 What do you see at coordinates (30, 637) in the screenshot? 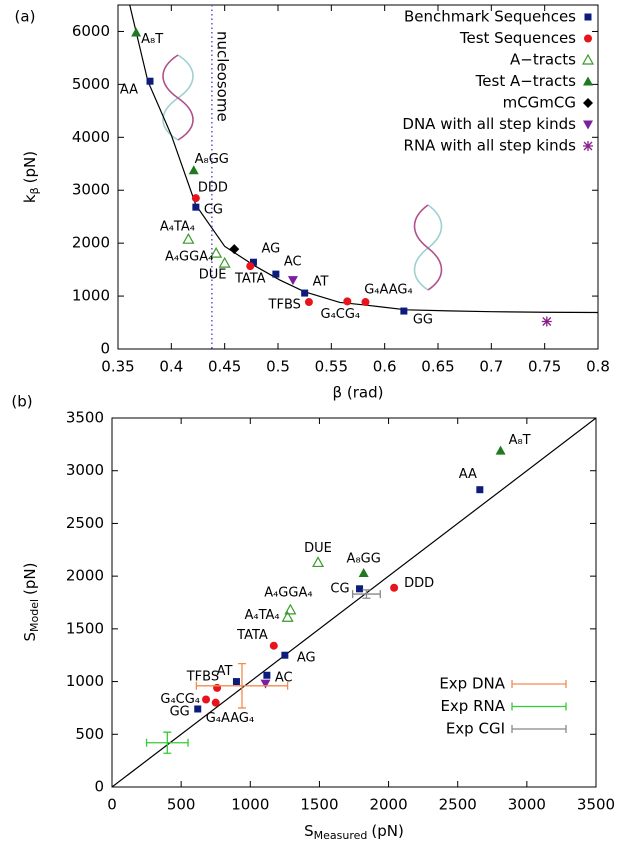
I see `y-axis-label-main: S` at bounding box center [30, 637].